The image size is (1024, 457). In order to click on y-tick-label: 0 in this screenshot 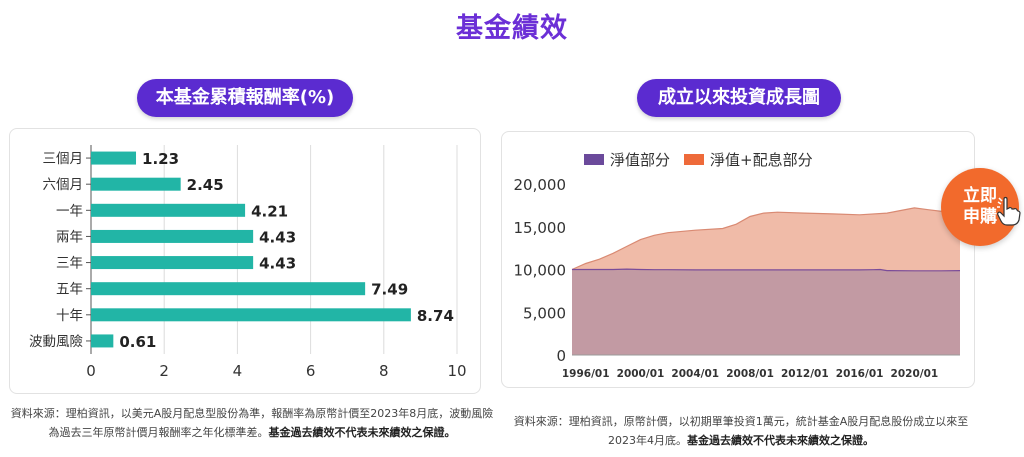, I will do `click(561, 356)`.